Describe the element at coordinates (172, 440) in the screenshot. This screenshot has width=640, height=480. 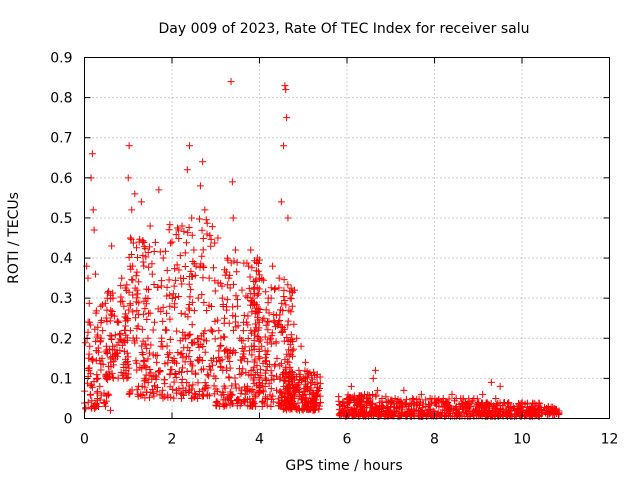
I see `x-tick-label: 2` at that location.